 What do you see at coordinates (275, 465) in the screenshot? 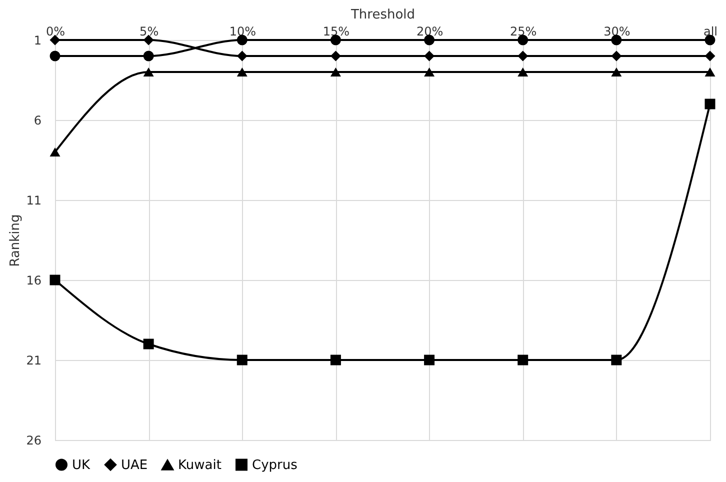
I see `legend-label: Cyprus` at bounding box center [275, 465].